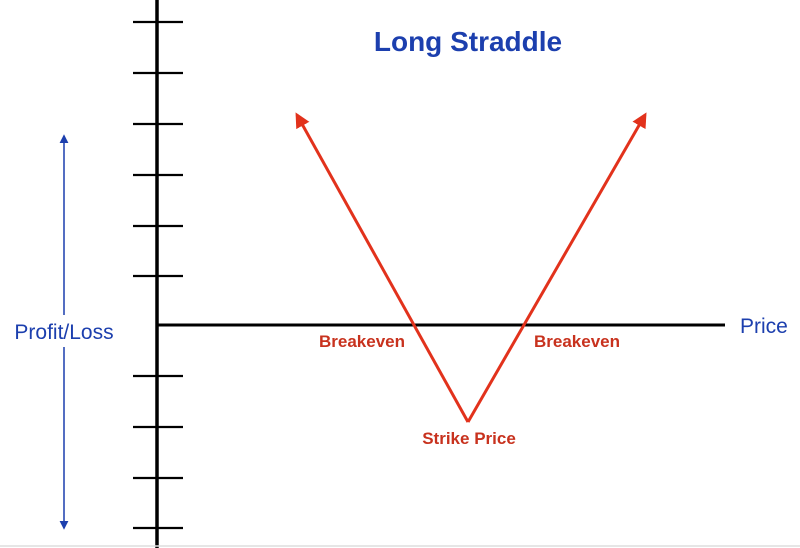  Describe the element at coordinates (382, 267) in the screenshot. I see `payoff-left-leg` at that location.